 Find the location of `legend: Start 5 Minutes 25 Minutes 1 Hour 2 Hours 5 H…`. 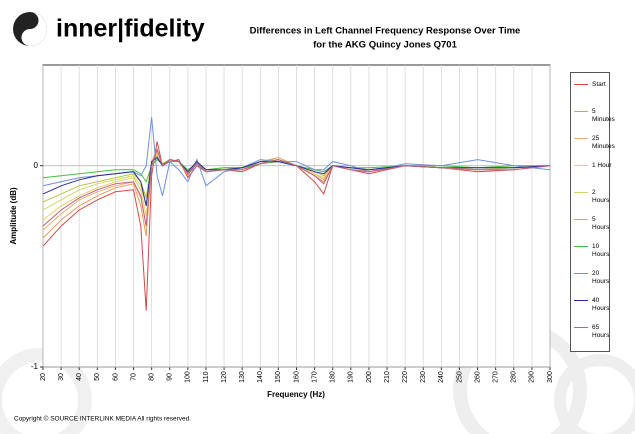

legend: Start 5 Minutes 25 Minutes 1 Hour 2 Hours 5 H… is located at coordinates (592, 212).